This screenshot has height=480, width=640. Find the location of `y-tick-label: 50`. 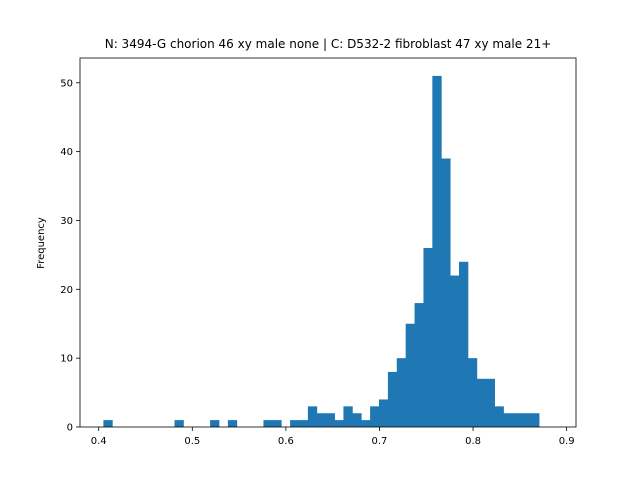

y-tick-label: 50 is located at coordinates (66, 83).